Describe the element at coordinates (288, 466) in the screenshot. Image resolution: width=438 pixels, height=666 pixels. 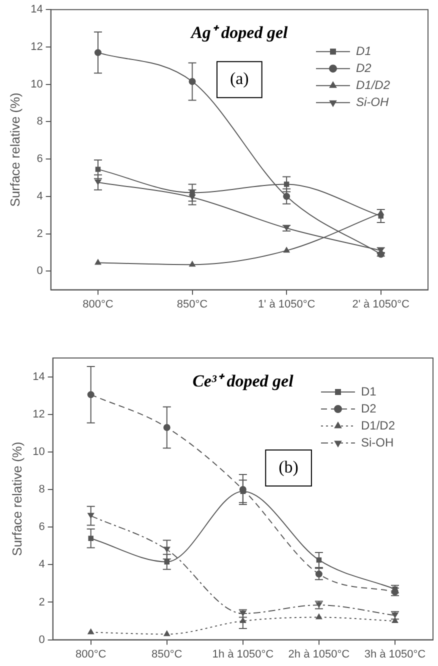
I see `annotation: (b)` at that location.